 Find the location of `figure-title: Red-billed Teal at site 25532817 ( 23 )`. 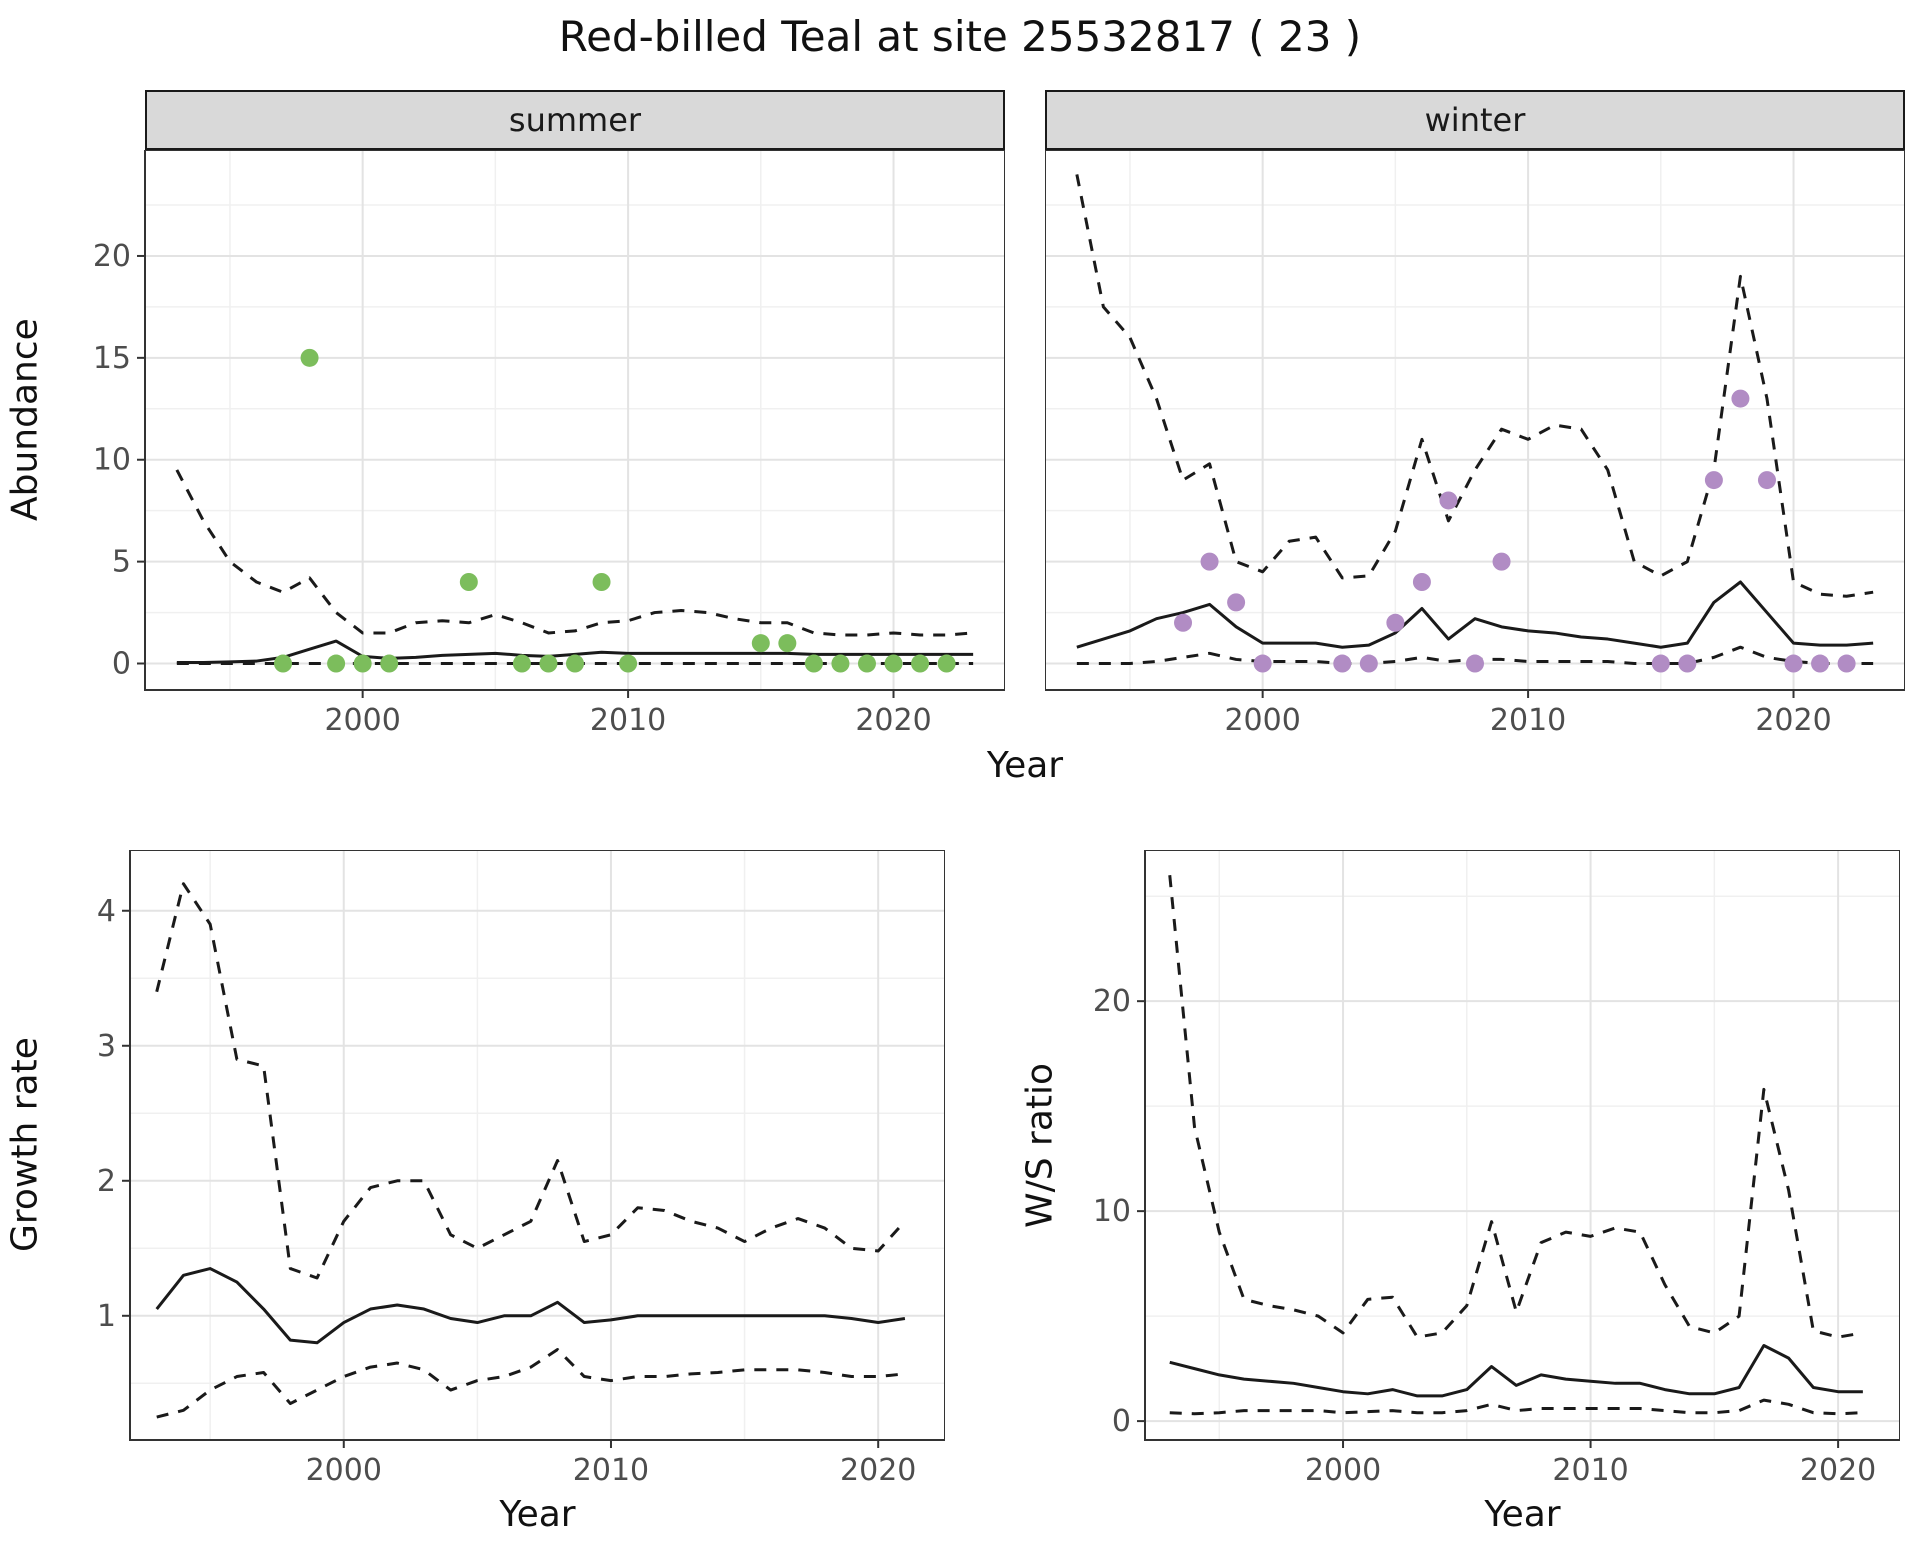

figure-title: Red-billed Teal at site 25532817 ( 23 ) is located at coordinates (960, 36).